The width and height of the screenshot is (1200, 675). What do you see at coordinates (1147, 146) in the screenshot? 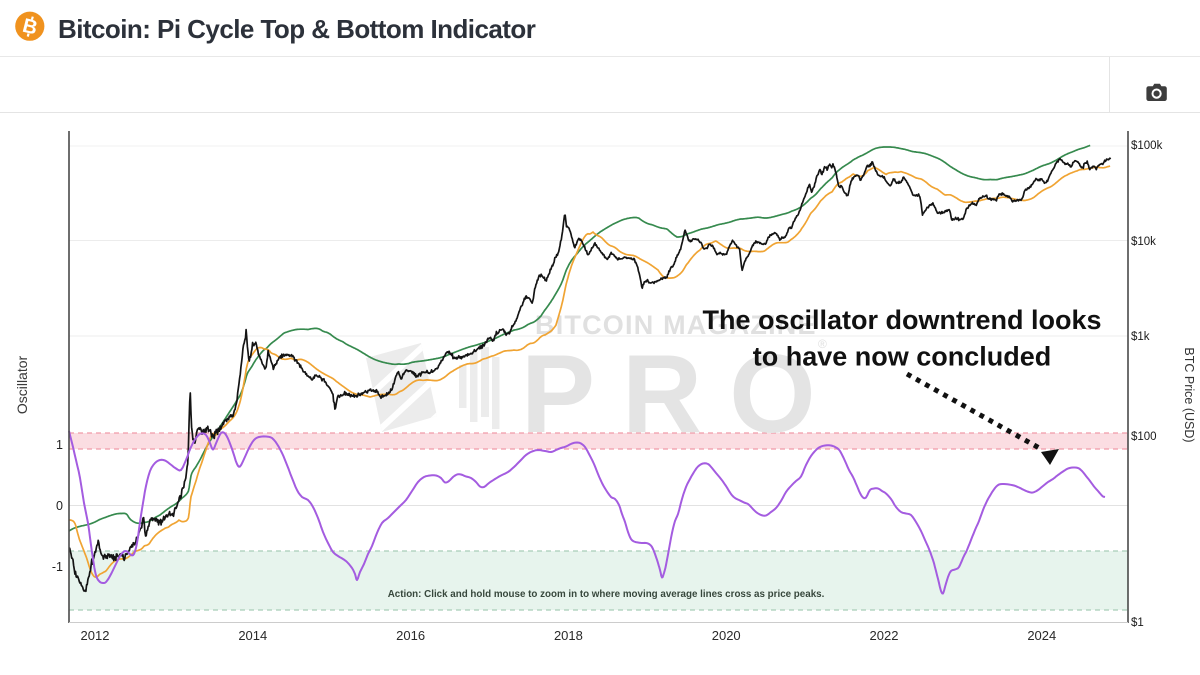
I see `svg-text: $100k` at bounding box center [1147, 146].